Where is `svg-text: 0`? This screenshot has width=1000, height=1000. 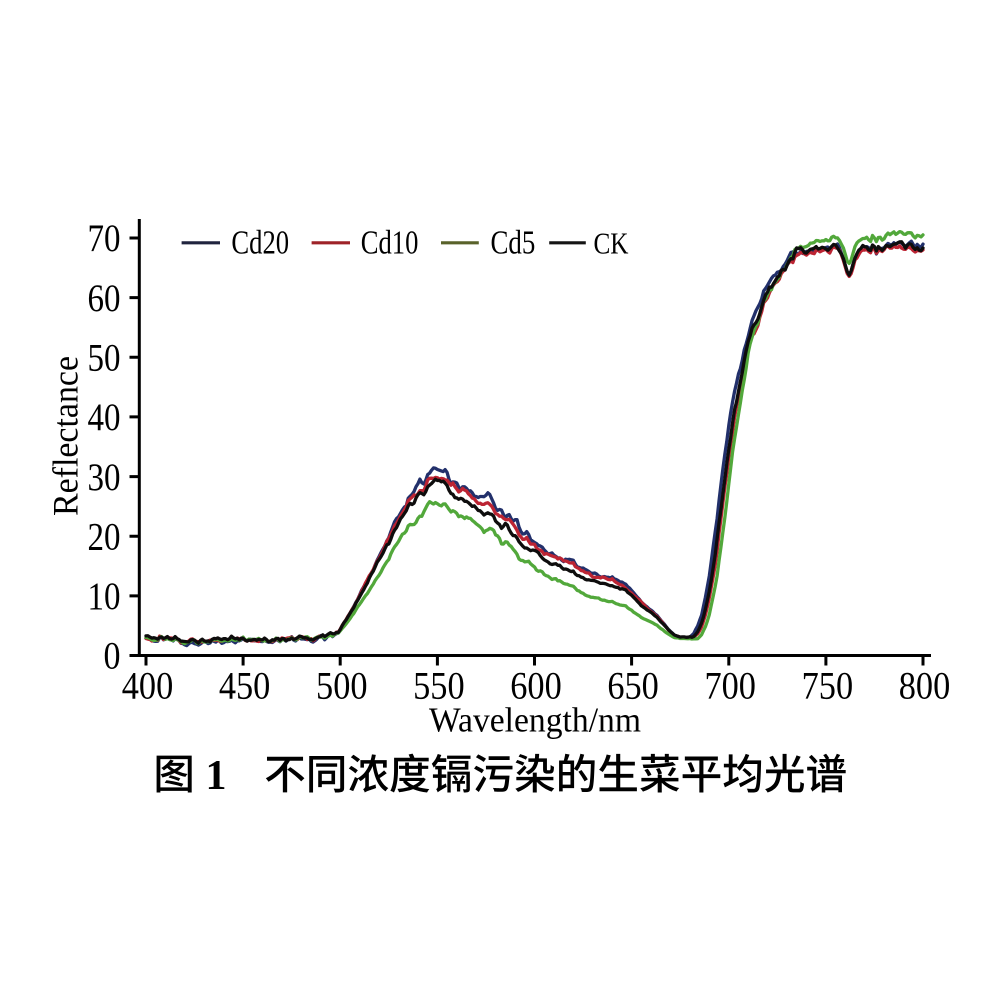 svg-text: 0 is located at coordinates (112, 656).